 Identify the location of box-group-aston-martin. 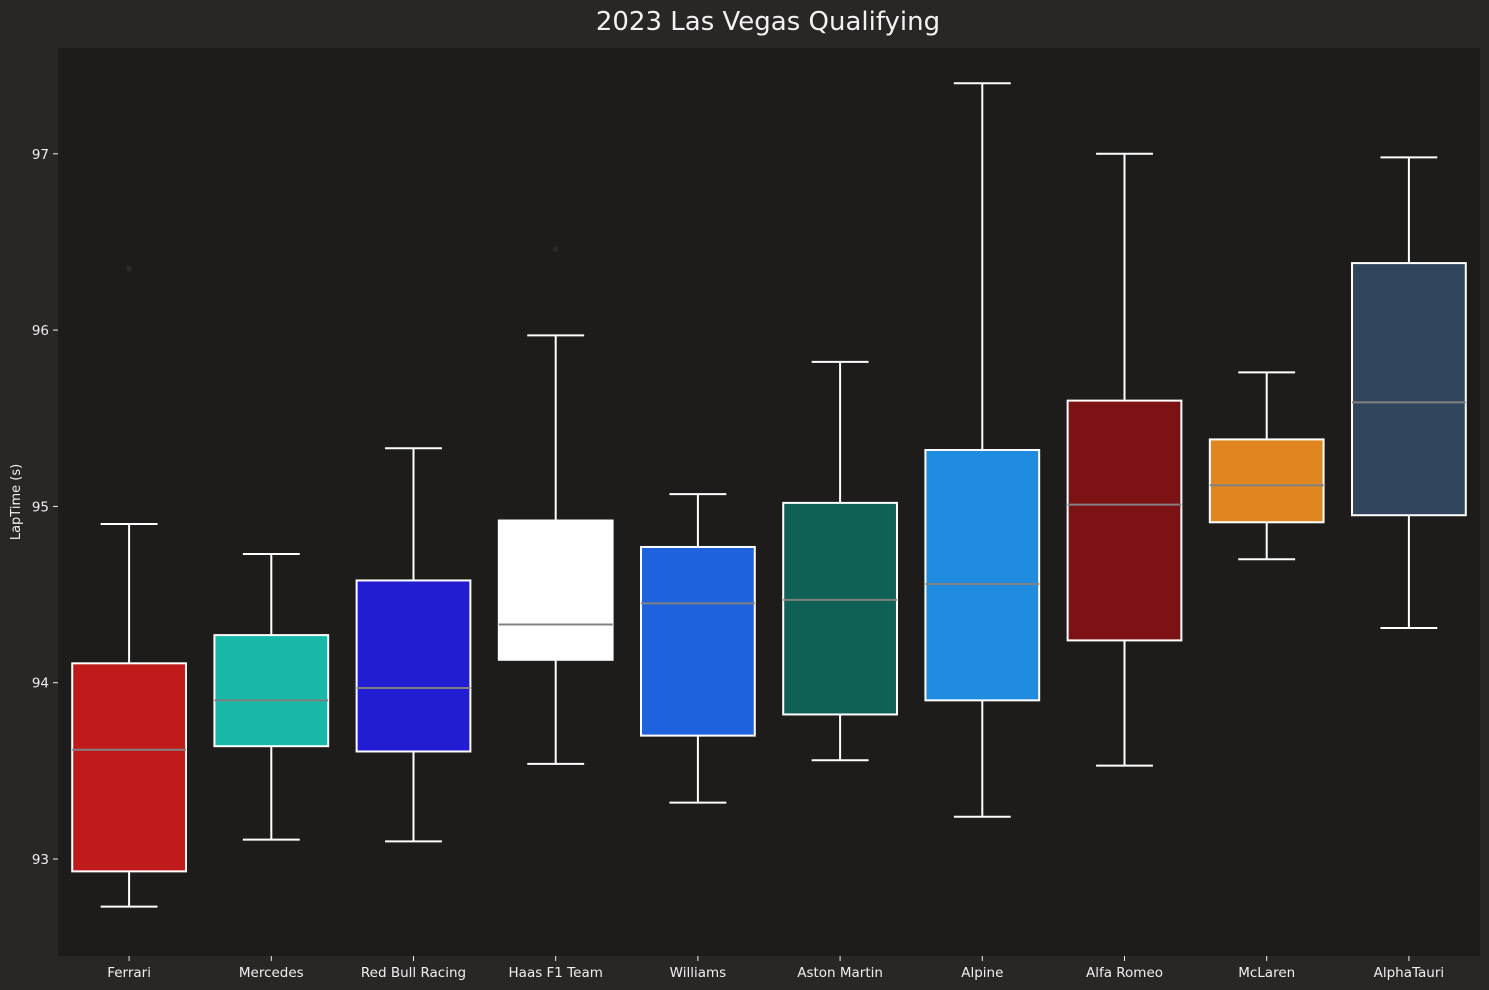
(840, 561).